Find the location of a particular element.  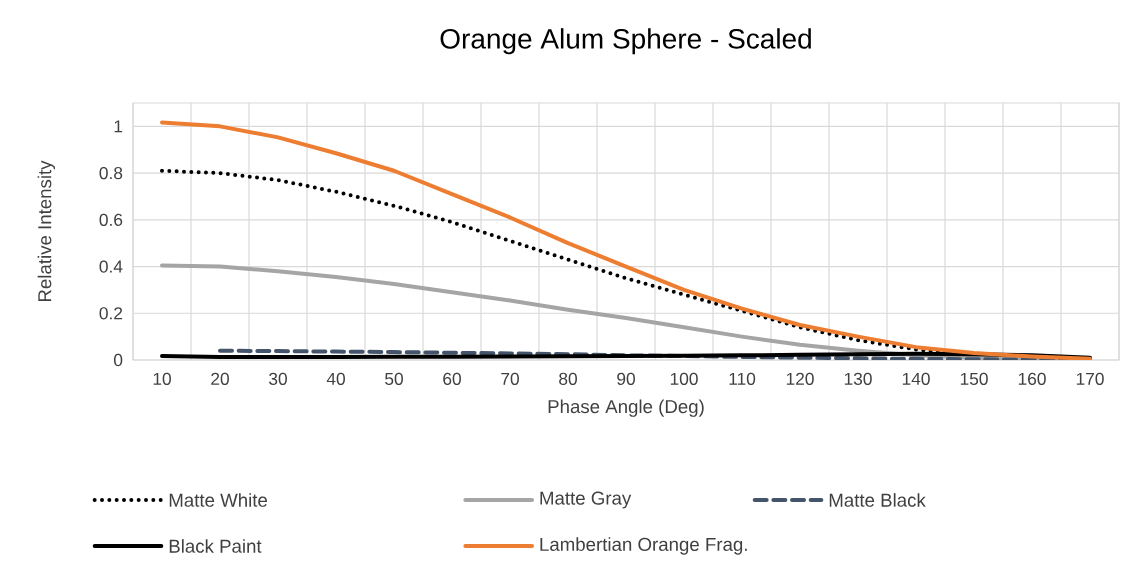

x-tick-label: 30 is located at coordinates (278, 378).